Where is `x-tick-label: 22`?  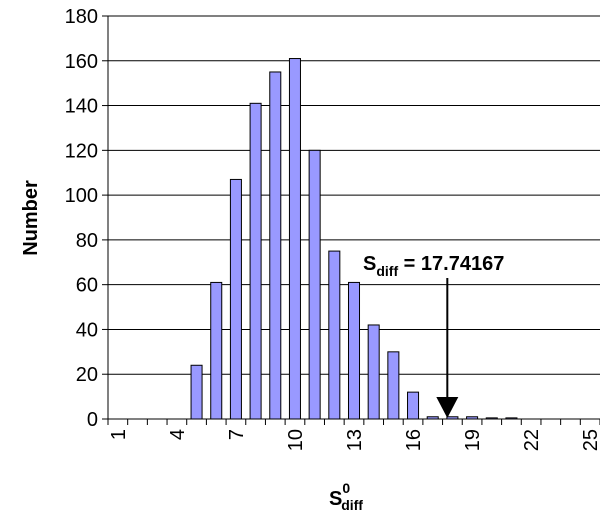 x-tick-label: 22 is located at coordinates (532, 440).